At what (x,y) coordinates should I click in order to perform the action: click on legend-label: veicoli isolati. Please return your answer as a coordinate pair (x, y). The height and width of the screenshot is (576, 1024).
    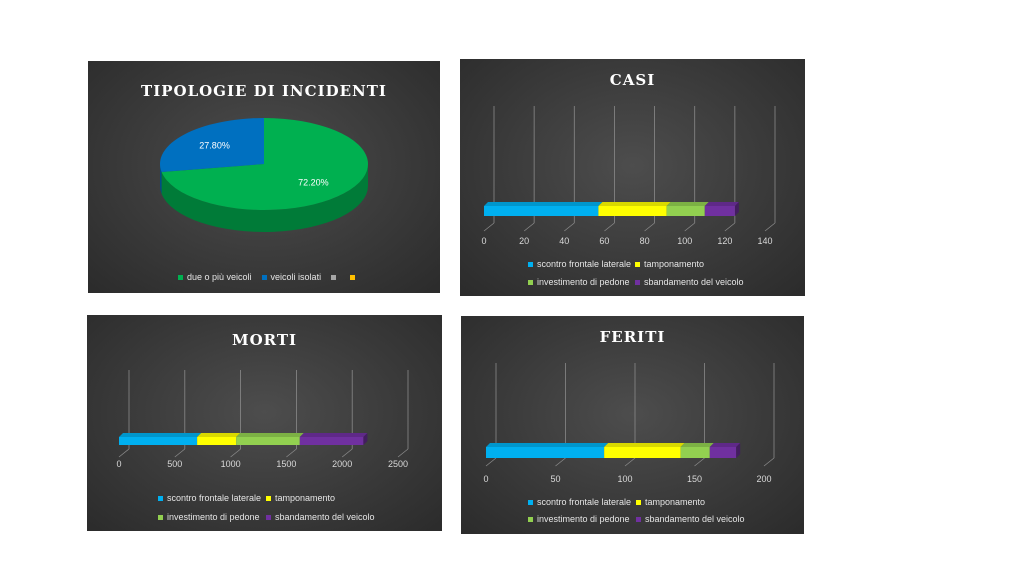
    Looking at the image, I should click on (296, 277).